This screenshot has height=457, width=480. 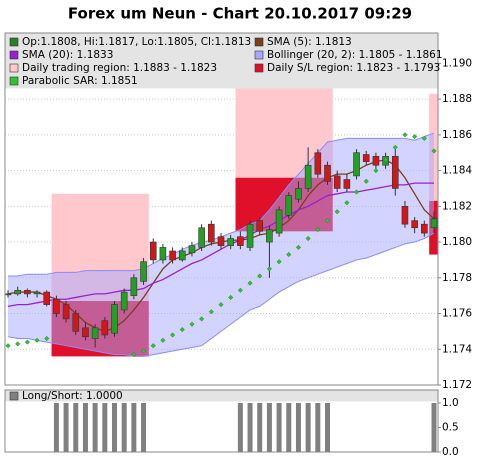 What do you see at coordinates (221, 61) in the screenshot?
I see `legend-box` at bounding box center [221, 61].